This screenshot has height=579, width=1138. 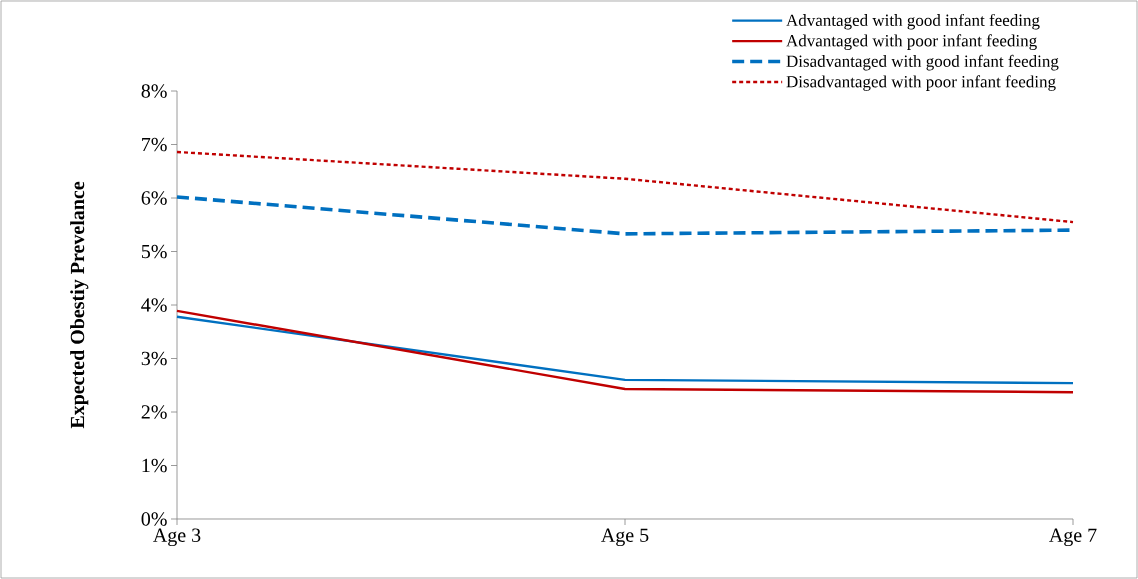 What do you see at coordinates (154, 91) in the screenshot?
I see `y-tick-label: 8%` at bounding box center [154, 91].